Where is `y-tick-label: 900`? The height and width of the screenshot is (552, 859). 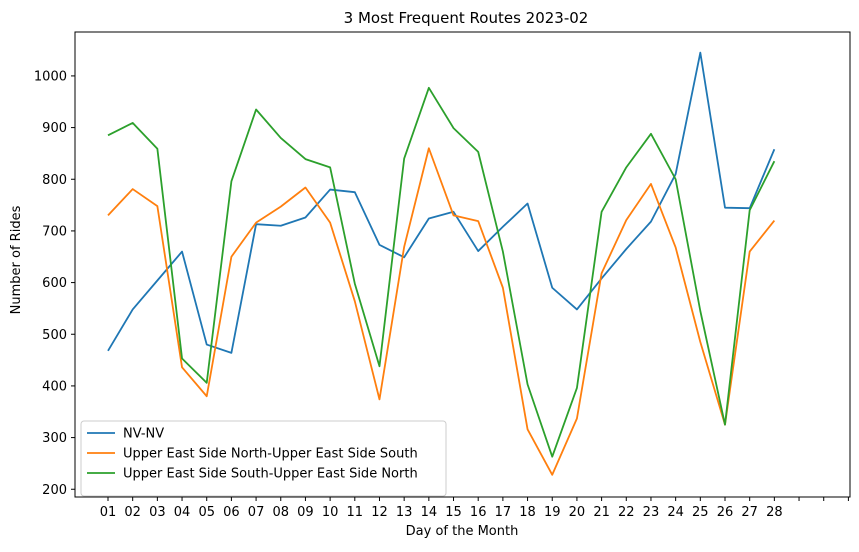
y-tick-label: 900 is located at coordinates (54, 128).